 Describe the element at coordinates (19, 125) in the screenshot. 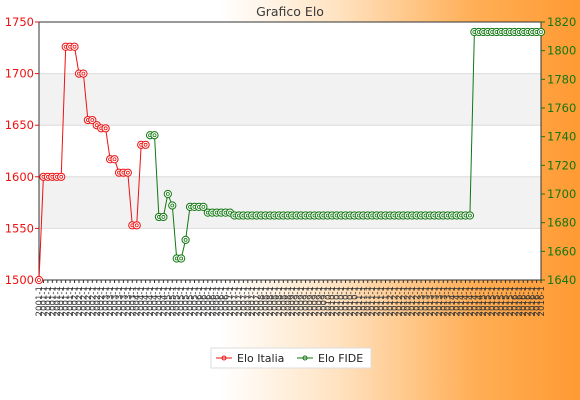

I see `y-left-tick-label: 1650` at that location.